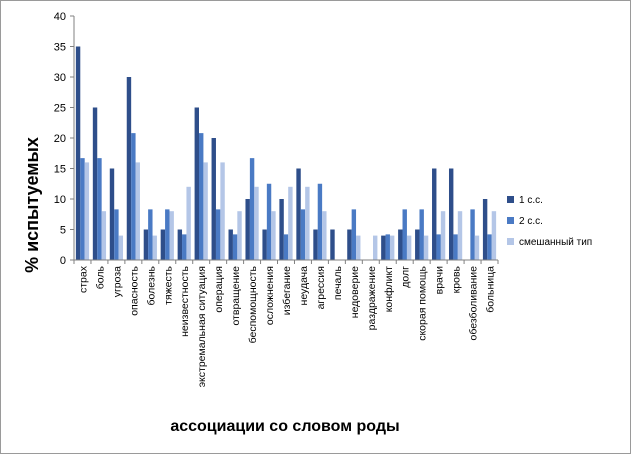 The width and height of the screenshot is (631, 454). Describe the element at coordinates (202, 326) in the screenshot. I see `x-category-label: экстремальная ситуация` at that location.